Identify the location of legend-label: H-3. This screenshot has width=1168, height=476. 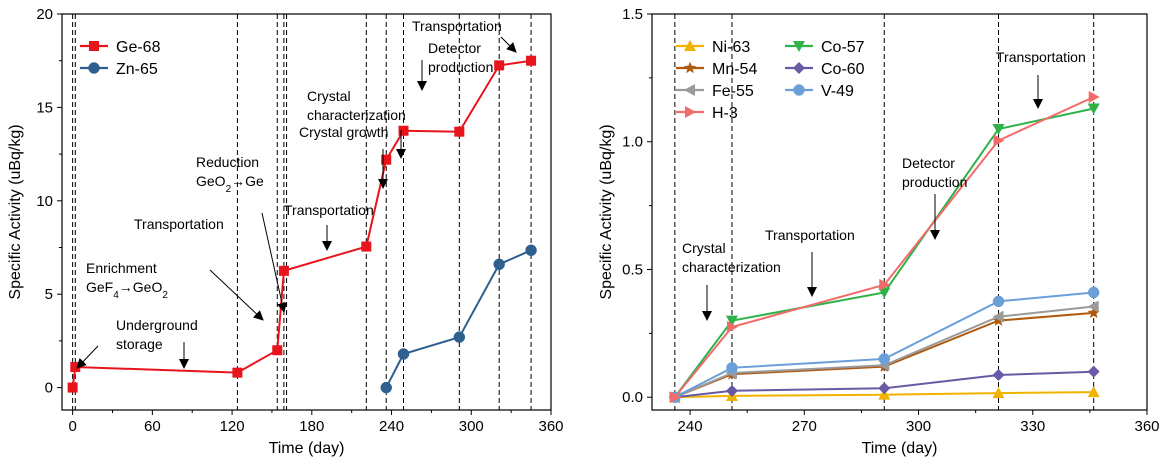
(725, 113).